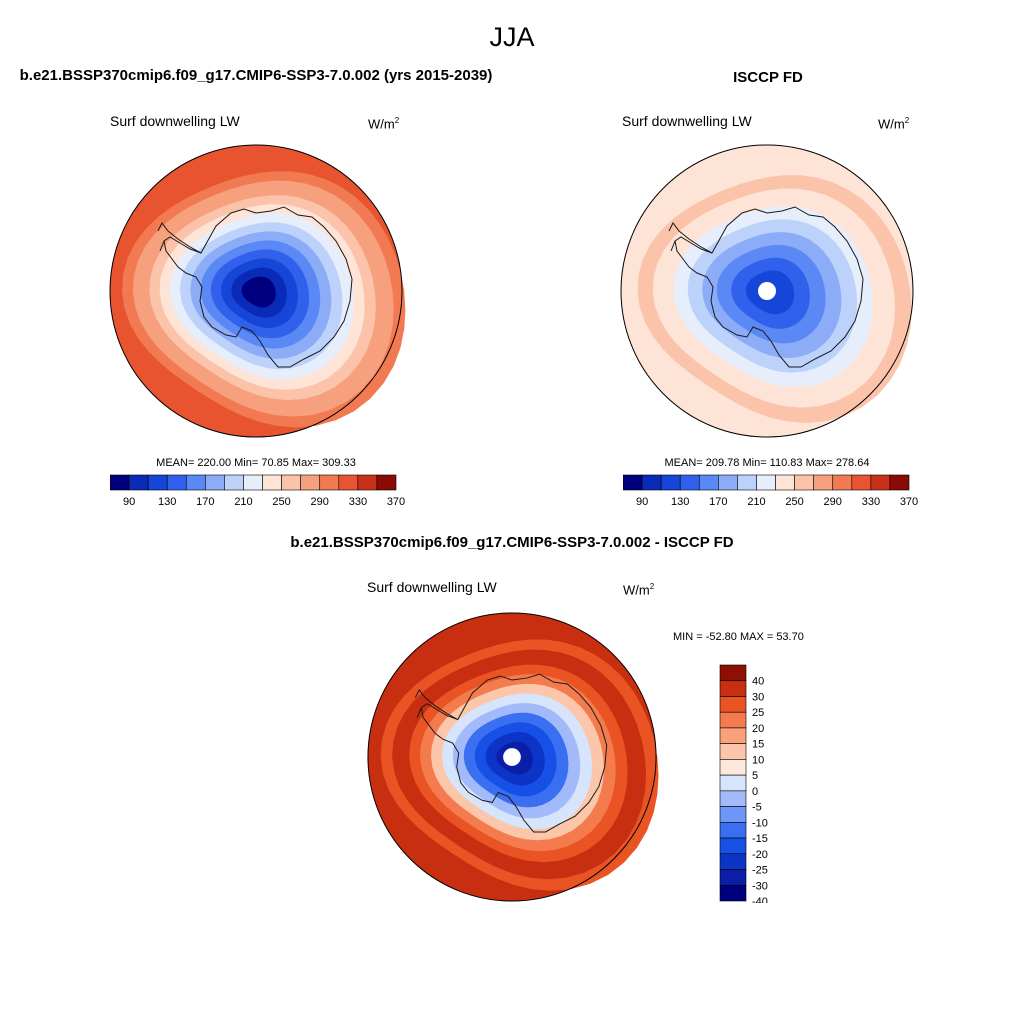 Image resolution: width=1024 pixels, height=1024 pixels. What do you see at coordinates (636, 590) in the screenshot?
I see `diff-units-base: W/m` at bounding box center [636, 590].